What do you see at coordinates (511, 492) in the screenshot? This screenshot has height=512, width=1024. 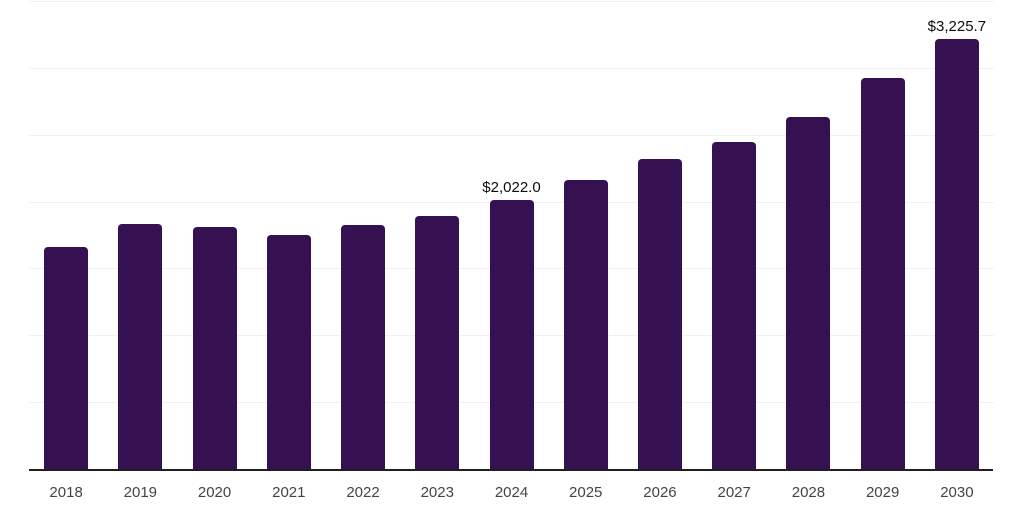 I see `x-tick-label-2024: 2024` at bounding box center [511, 492].